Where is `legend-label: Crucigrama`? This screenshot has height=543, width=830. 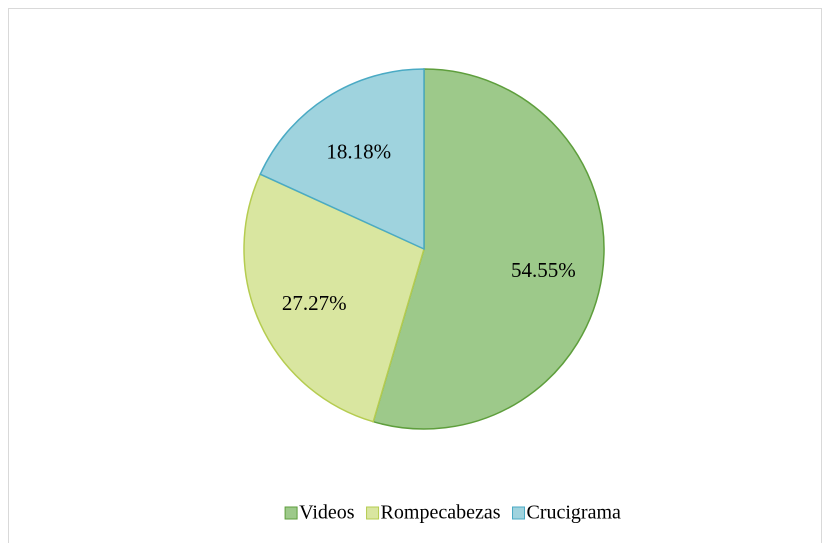 legend-label: Crucigrama is located at coordinates (574, 513).